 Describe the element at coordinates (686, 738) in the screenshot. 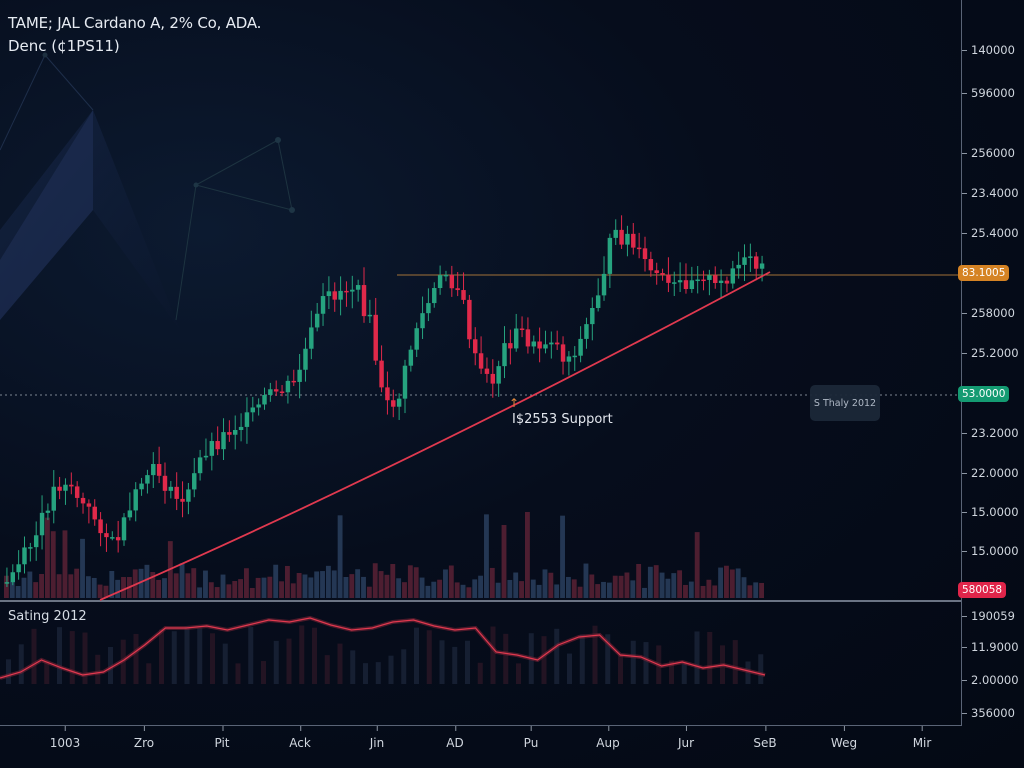

I see `time-tick-label: Jur` at that location.